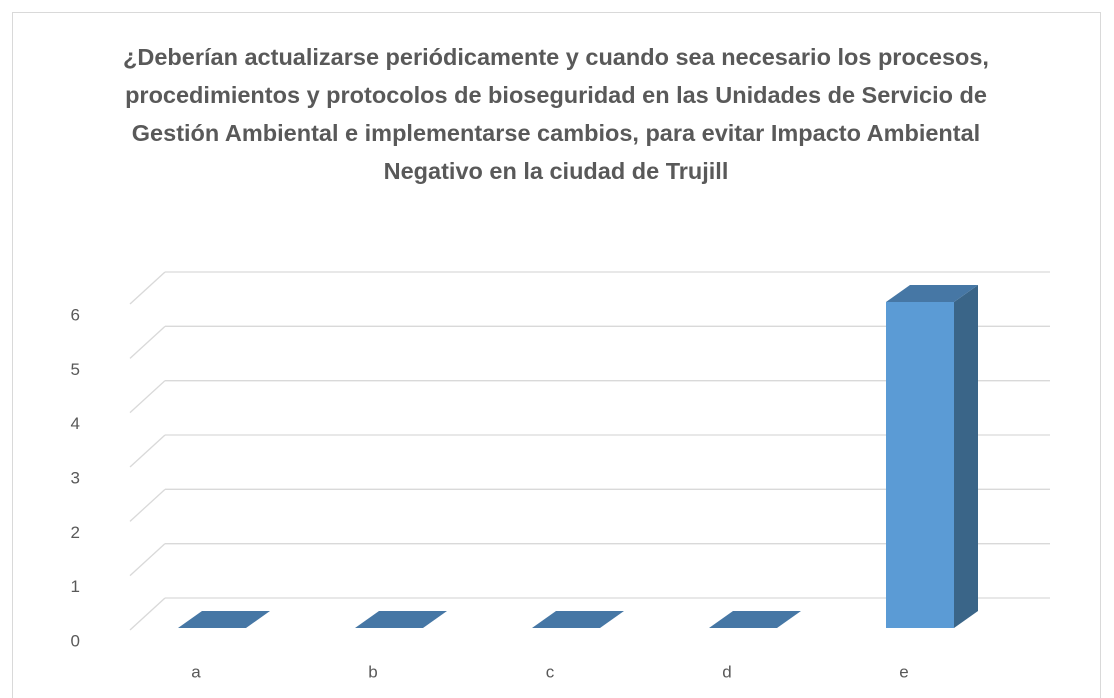  Describe the element at coordinates (75, 532) in the screenshot. I see `y-tick-label: 2` at that location.